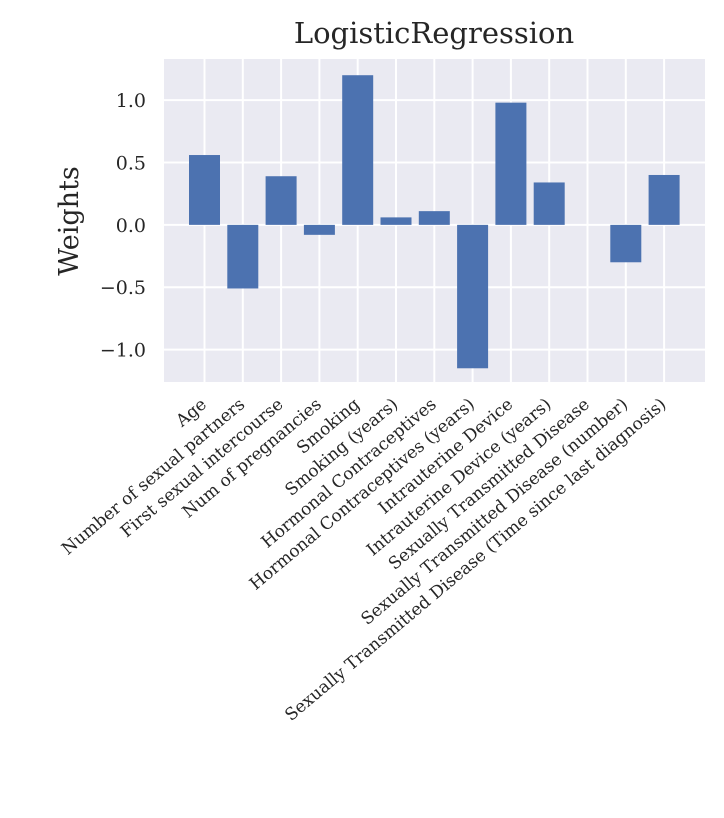  Describe the element at coordinates (131, 101) in the screenshot. I see `y-tick-label: 1.0` at that location.